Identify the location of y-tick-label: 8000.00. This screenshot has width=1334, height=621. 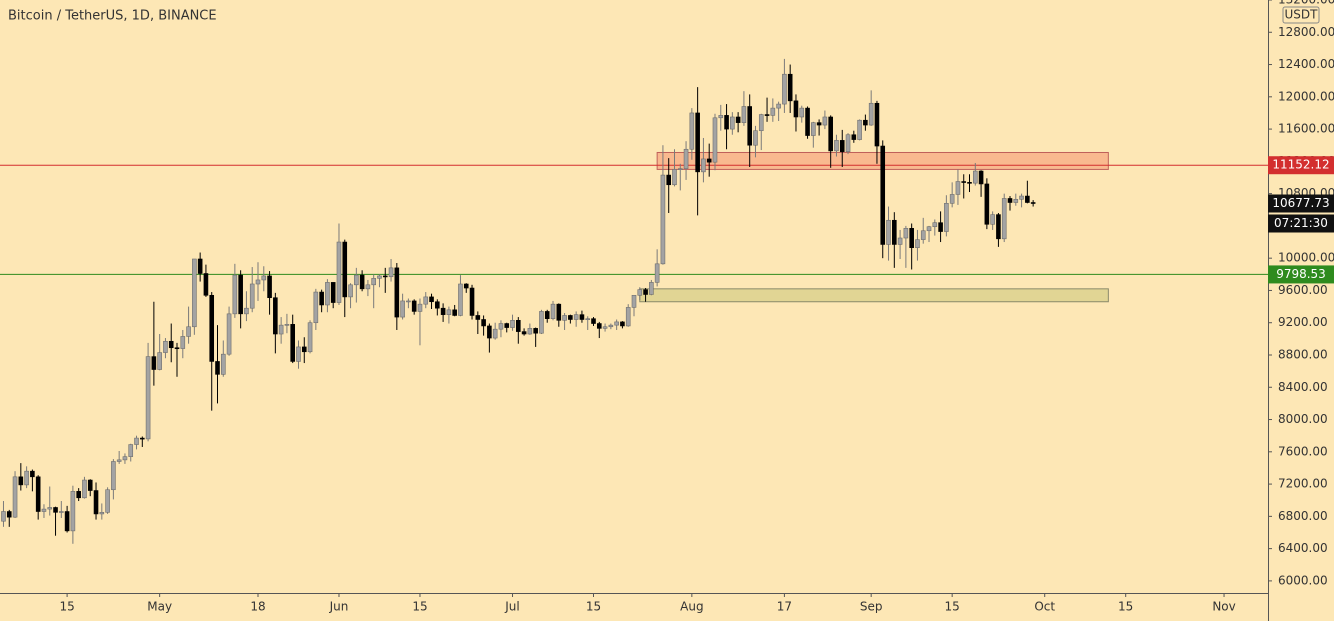
(1303, 419).